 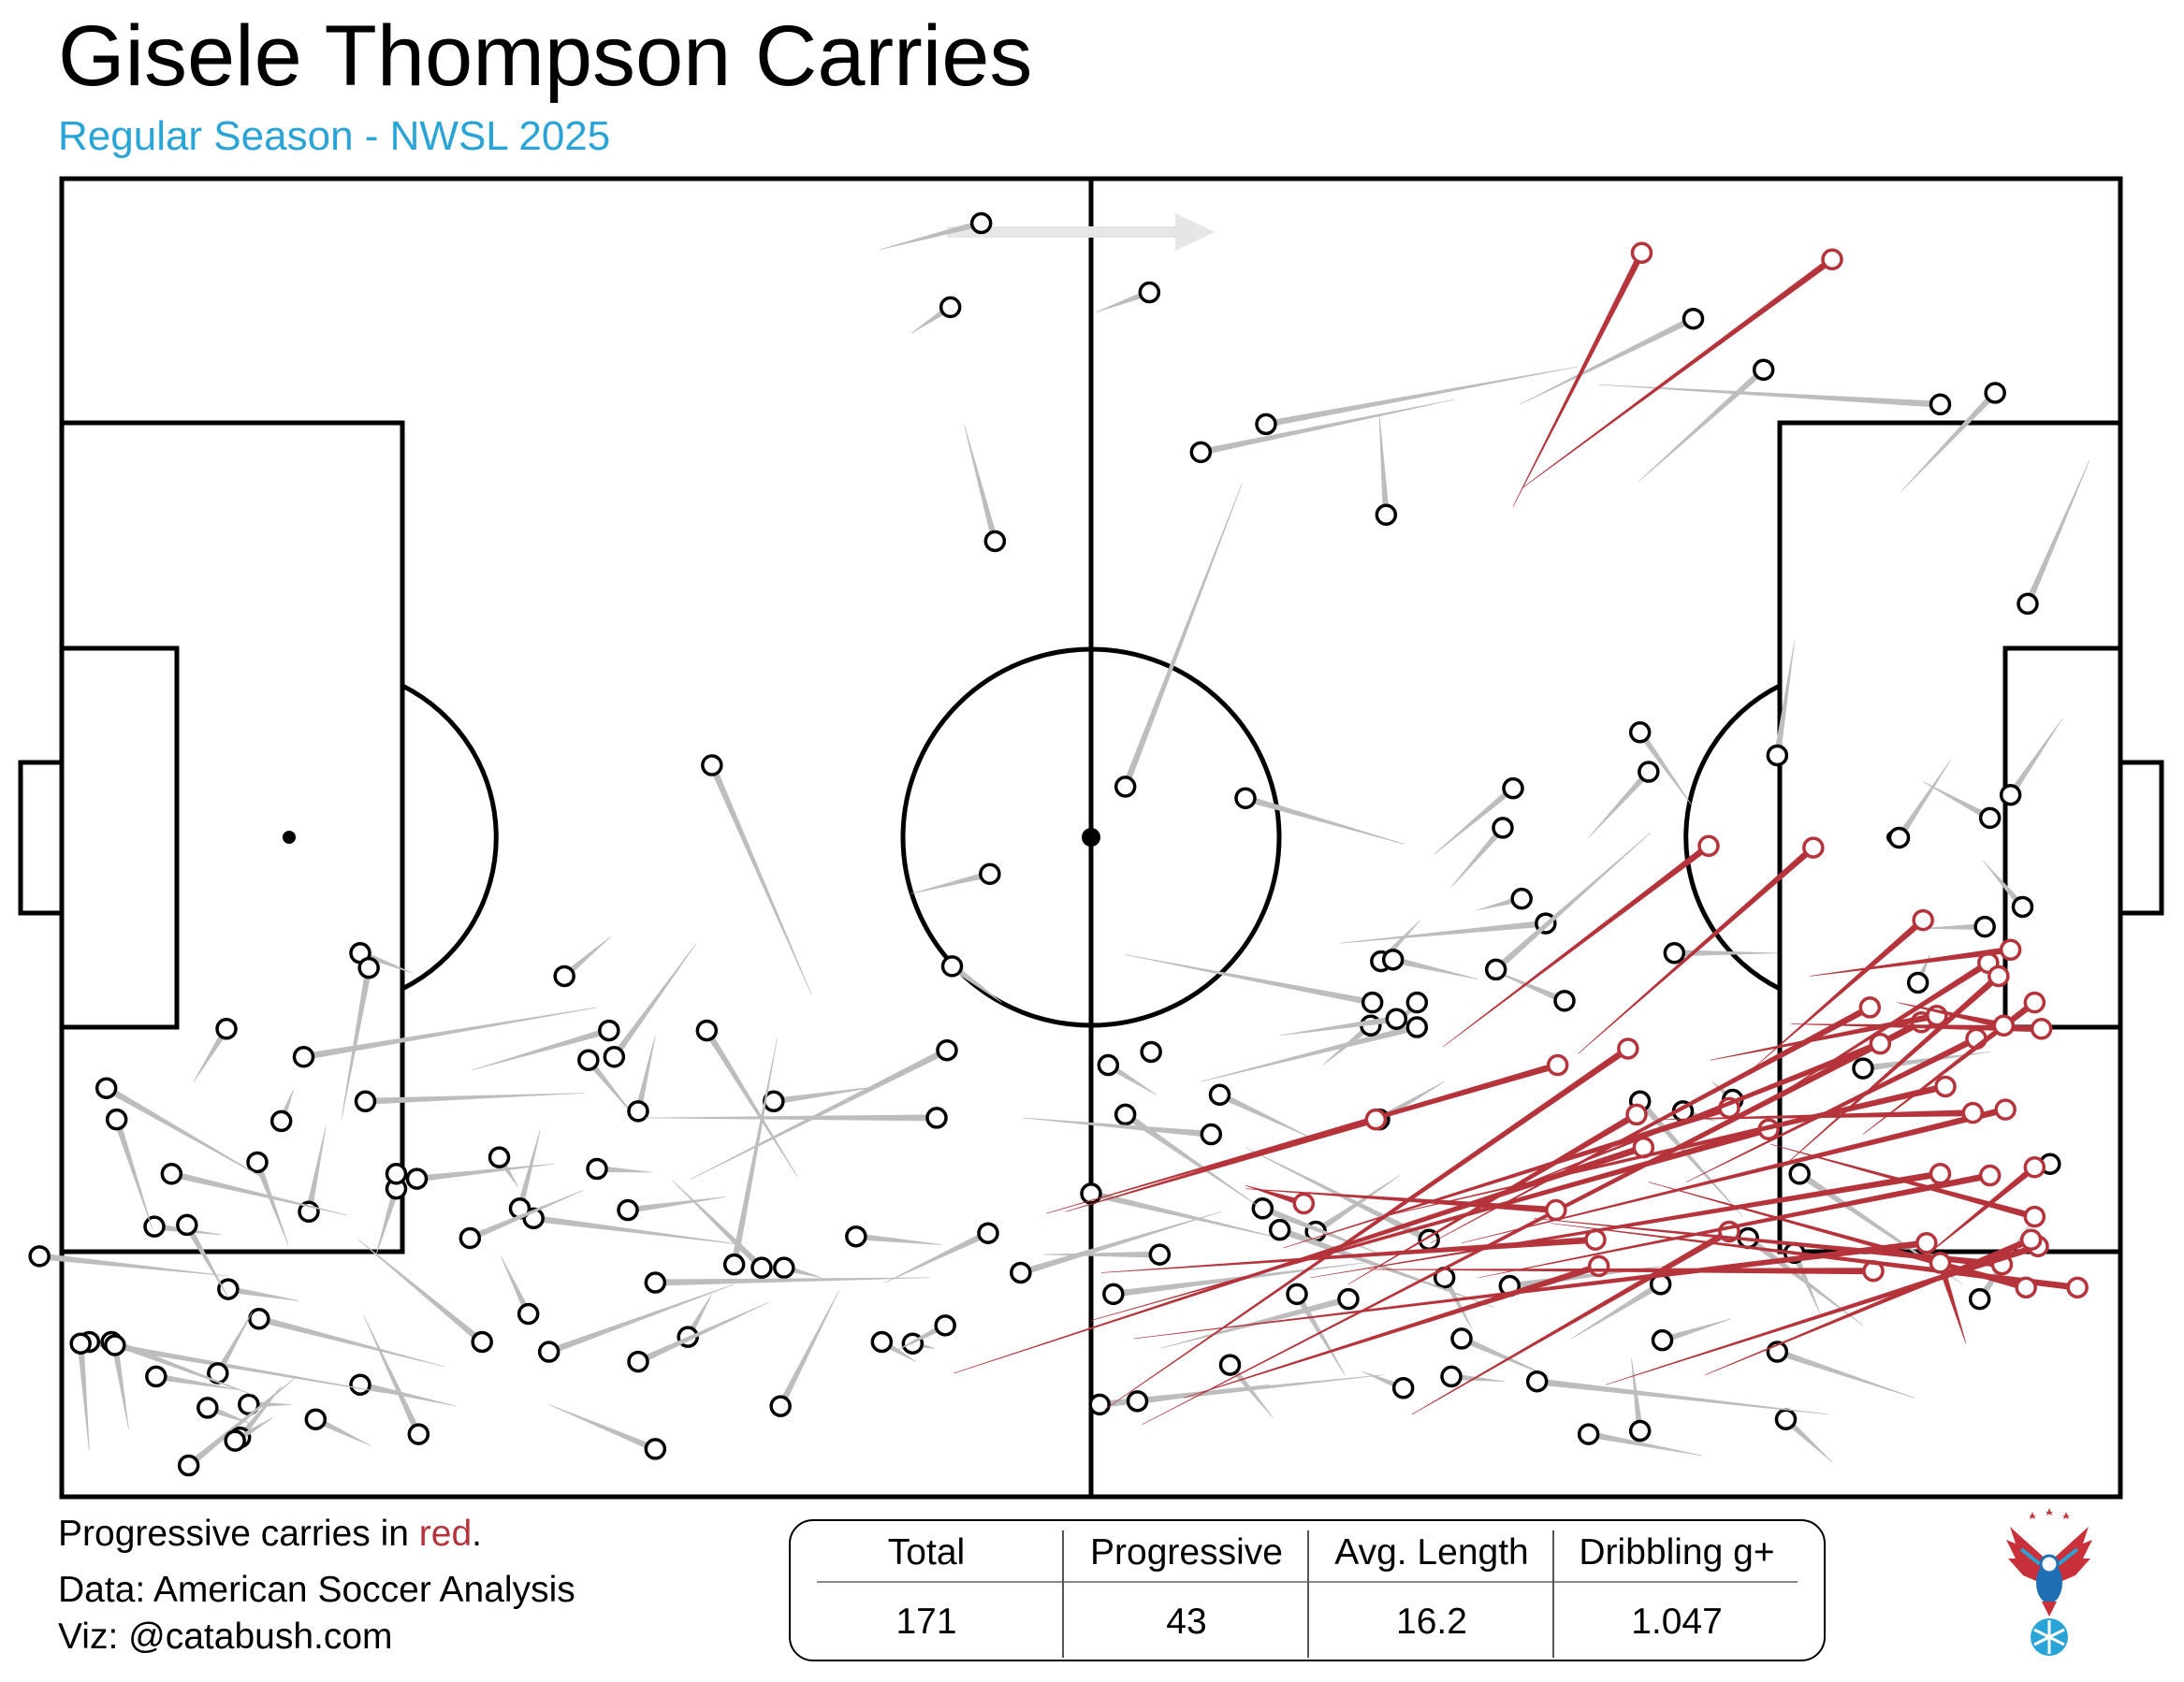 What do you see at coordinates (926, 1622) in the screenshot?
I see `stat-total-value: 171` at bounding box center [926, 1622].